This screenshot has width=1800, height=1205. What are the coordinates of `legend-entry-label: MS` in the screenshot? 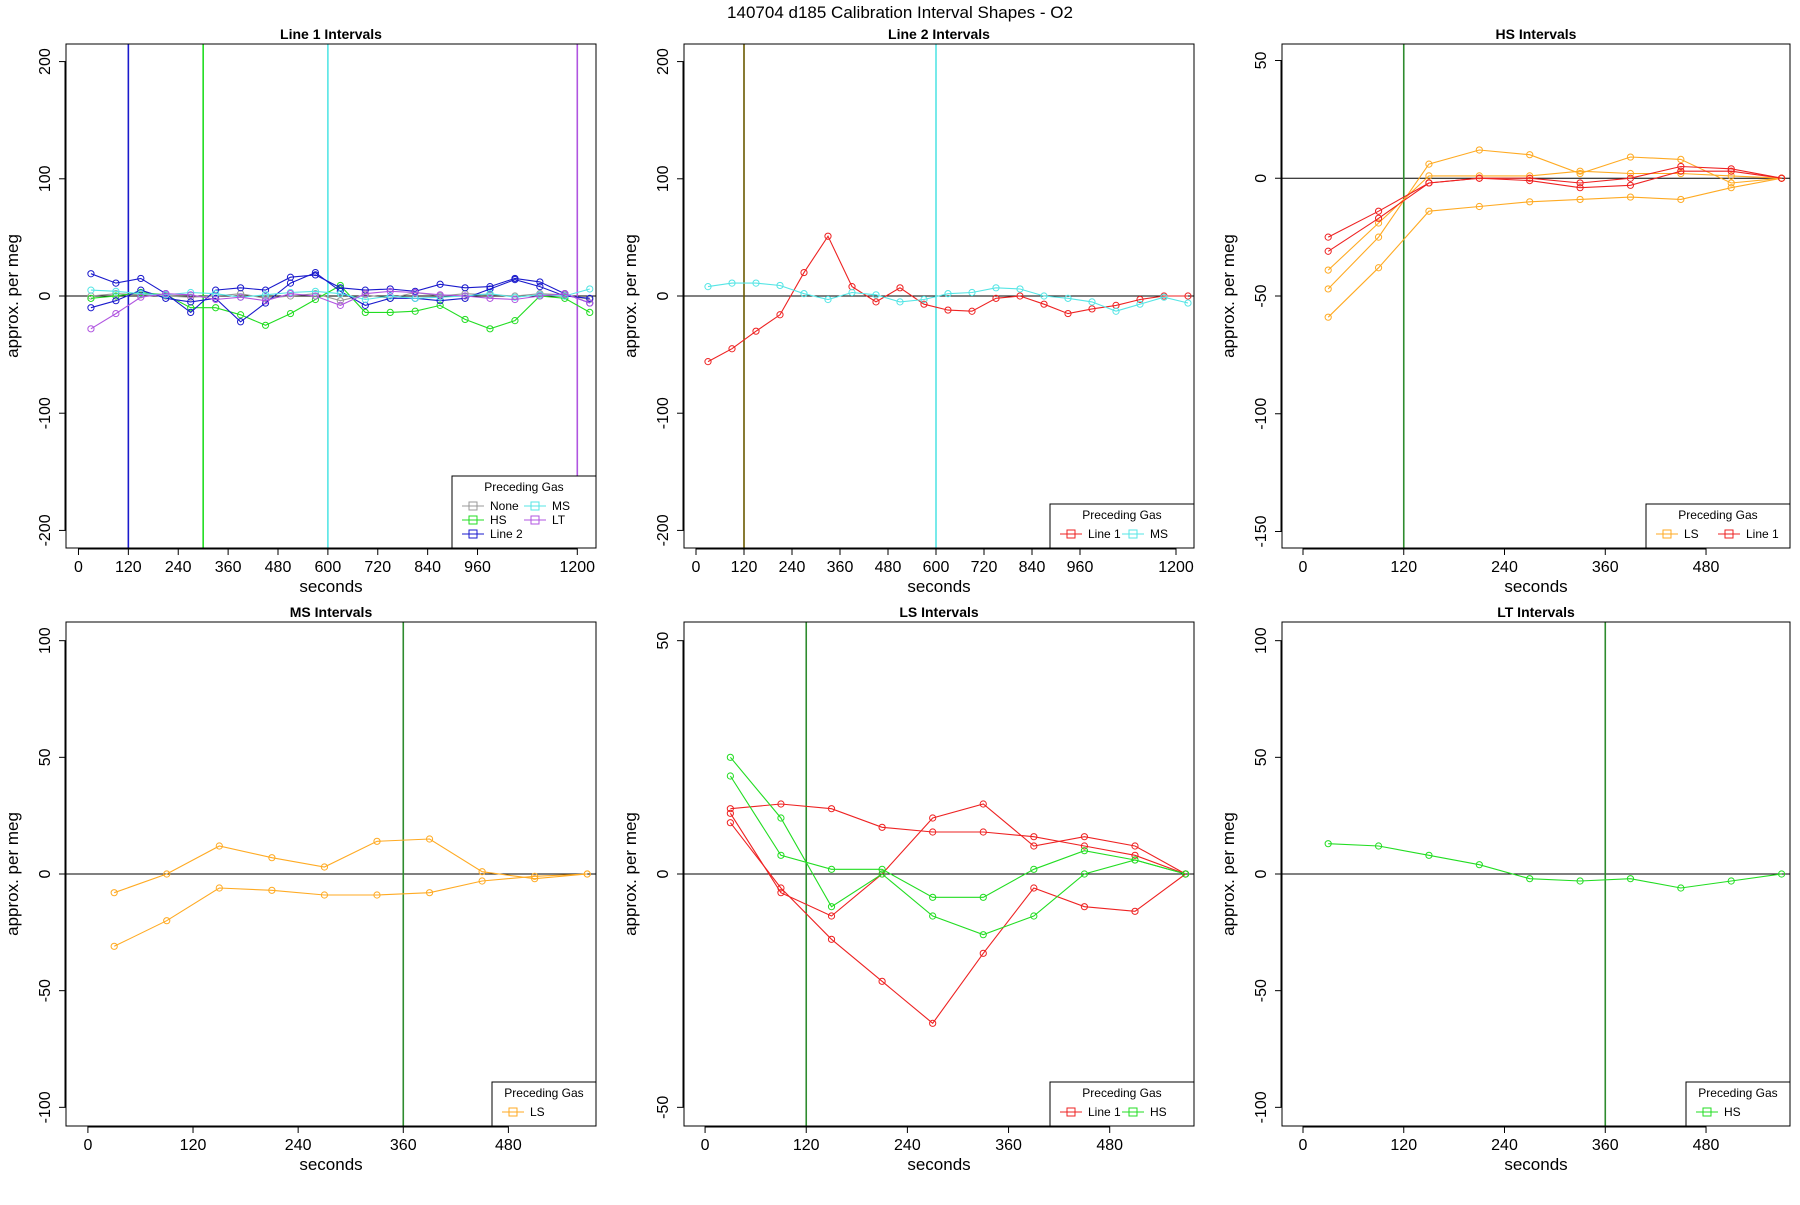 It's located at (1159, 534).